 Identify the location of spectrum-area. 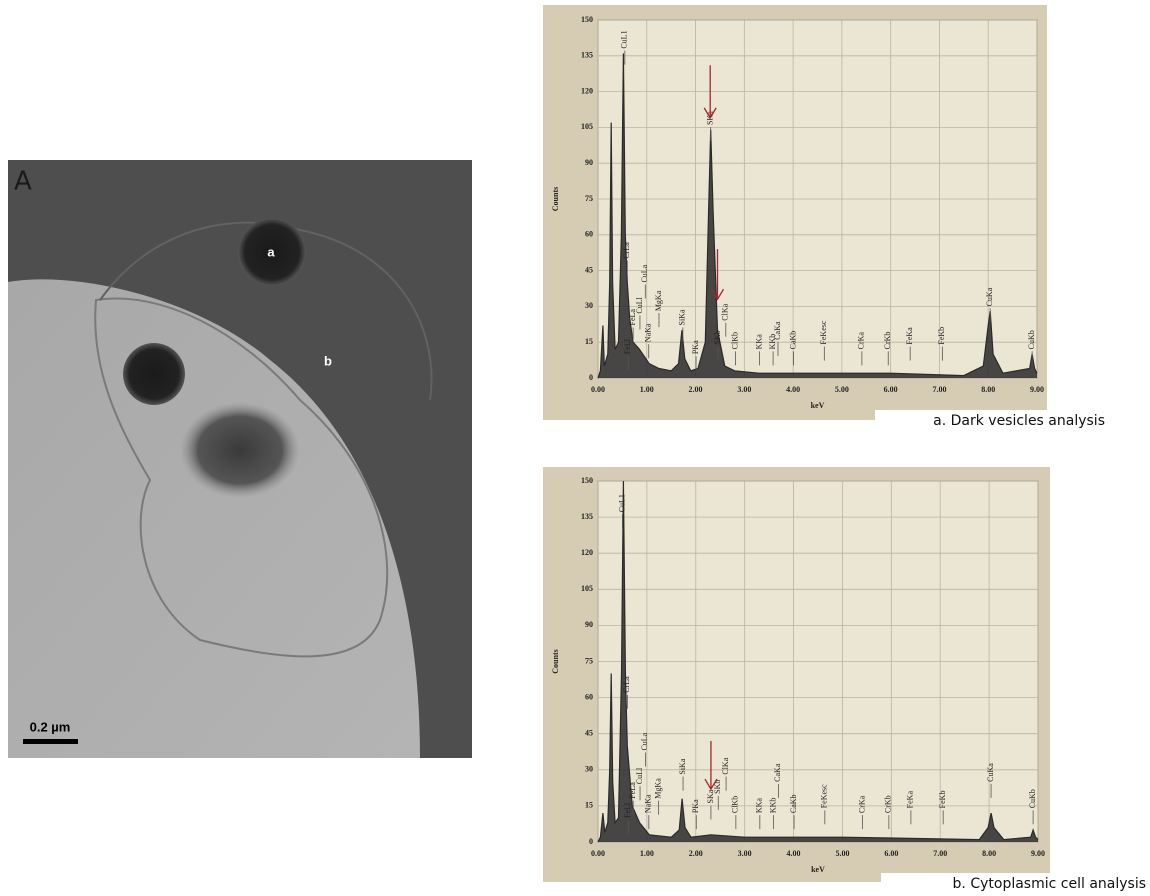
(817, 216).